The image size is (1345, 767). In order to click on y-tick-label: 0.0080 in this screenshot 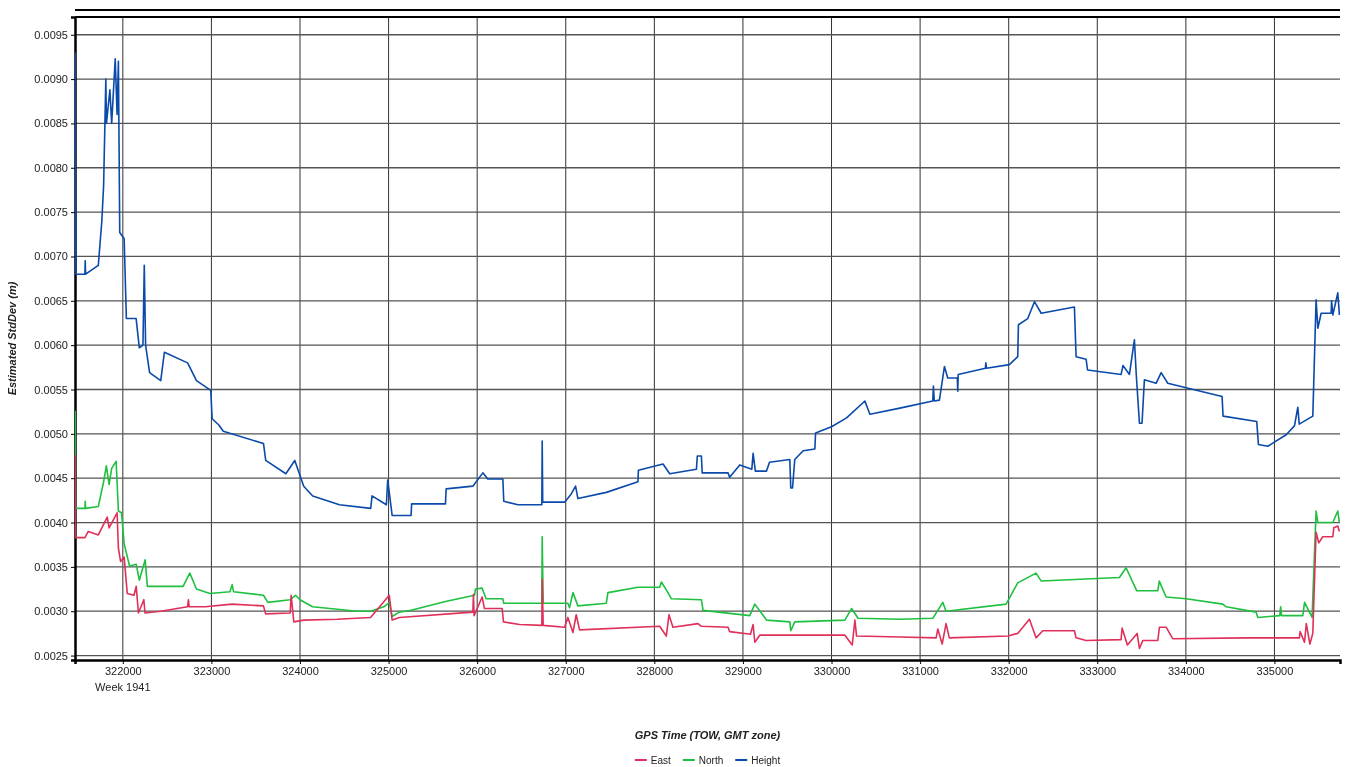, I will do `click(51, 167)`.